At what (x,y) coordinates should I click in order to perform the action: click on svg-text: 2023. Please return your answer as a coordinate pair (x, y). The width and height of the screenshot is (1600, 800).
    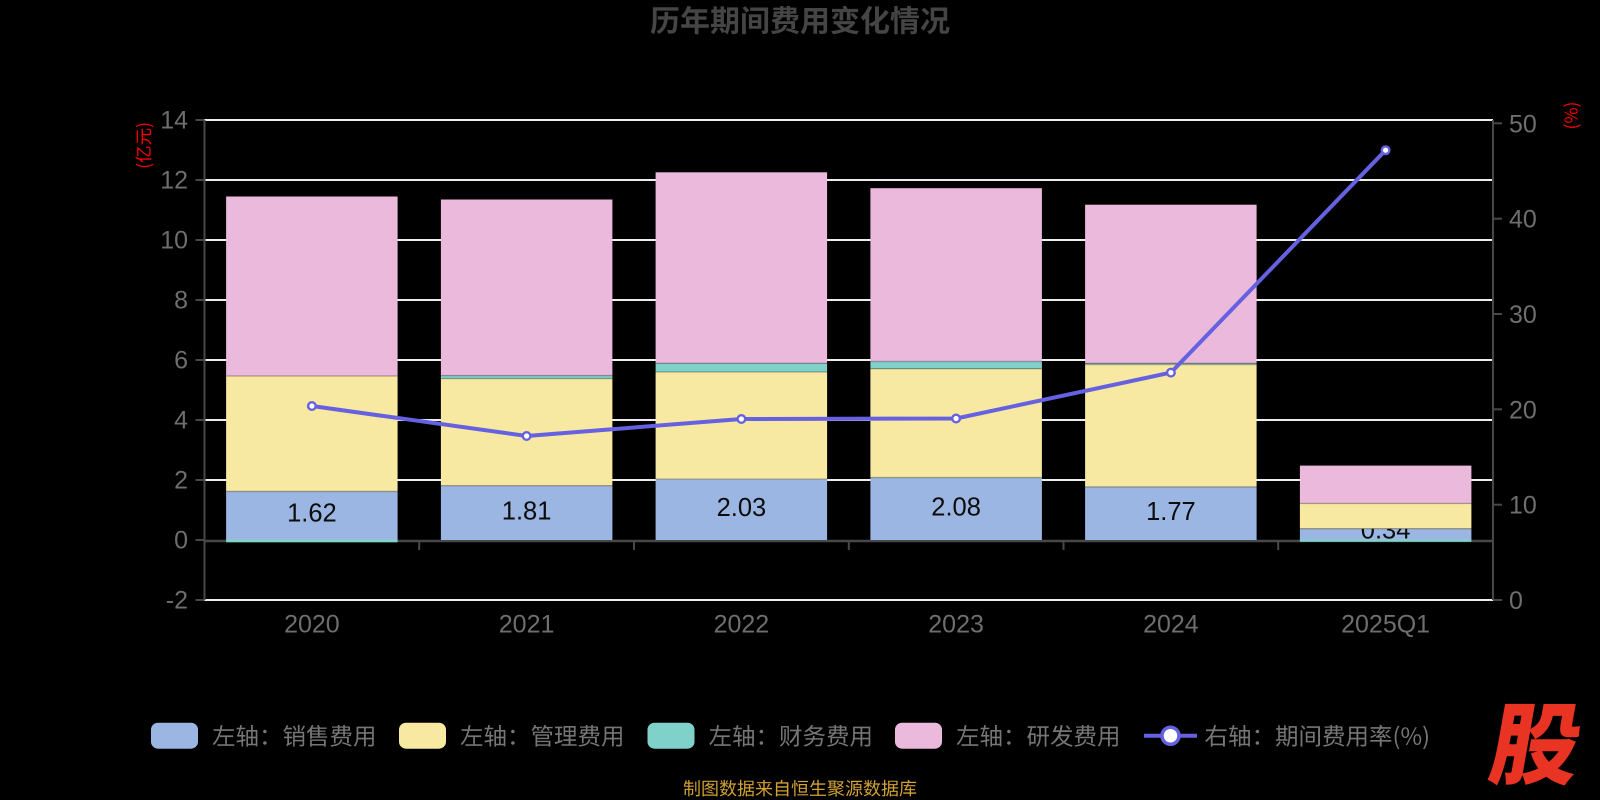
    Looking at the image, I should click on (956, 625).